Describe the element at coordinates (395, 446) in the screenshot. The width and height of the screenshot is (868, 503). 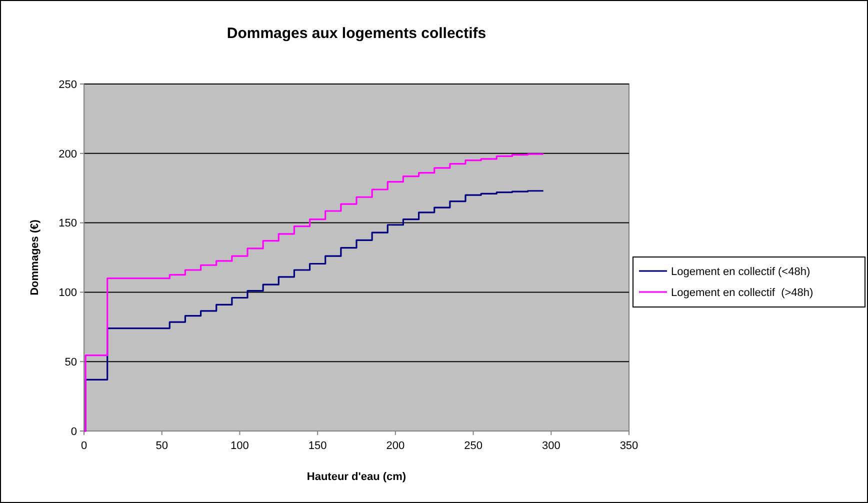
I see `x-tick-label: 200` at that location.